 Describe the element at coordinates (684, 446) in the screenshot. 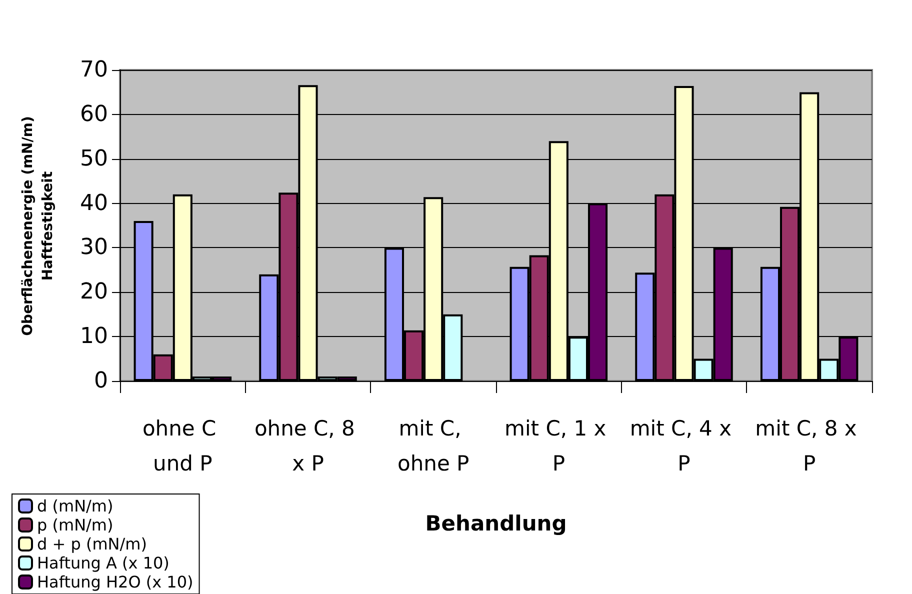

I see `x-tick-label: mit C, 4 x P` at that location.